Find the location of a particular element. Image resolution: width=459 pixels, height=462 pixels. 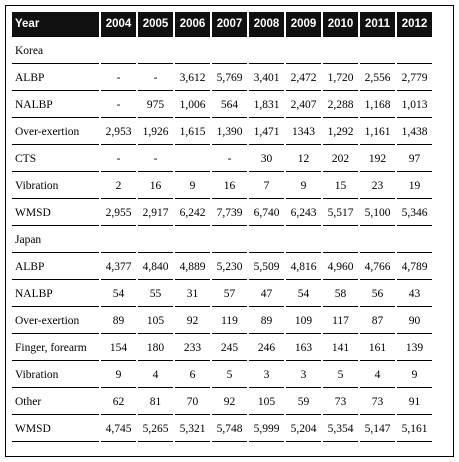

column-header-2009: 2009 is located at coordinates (303, 24).